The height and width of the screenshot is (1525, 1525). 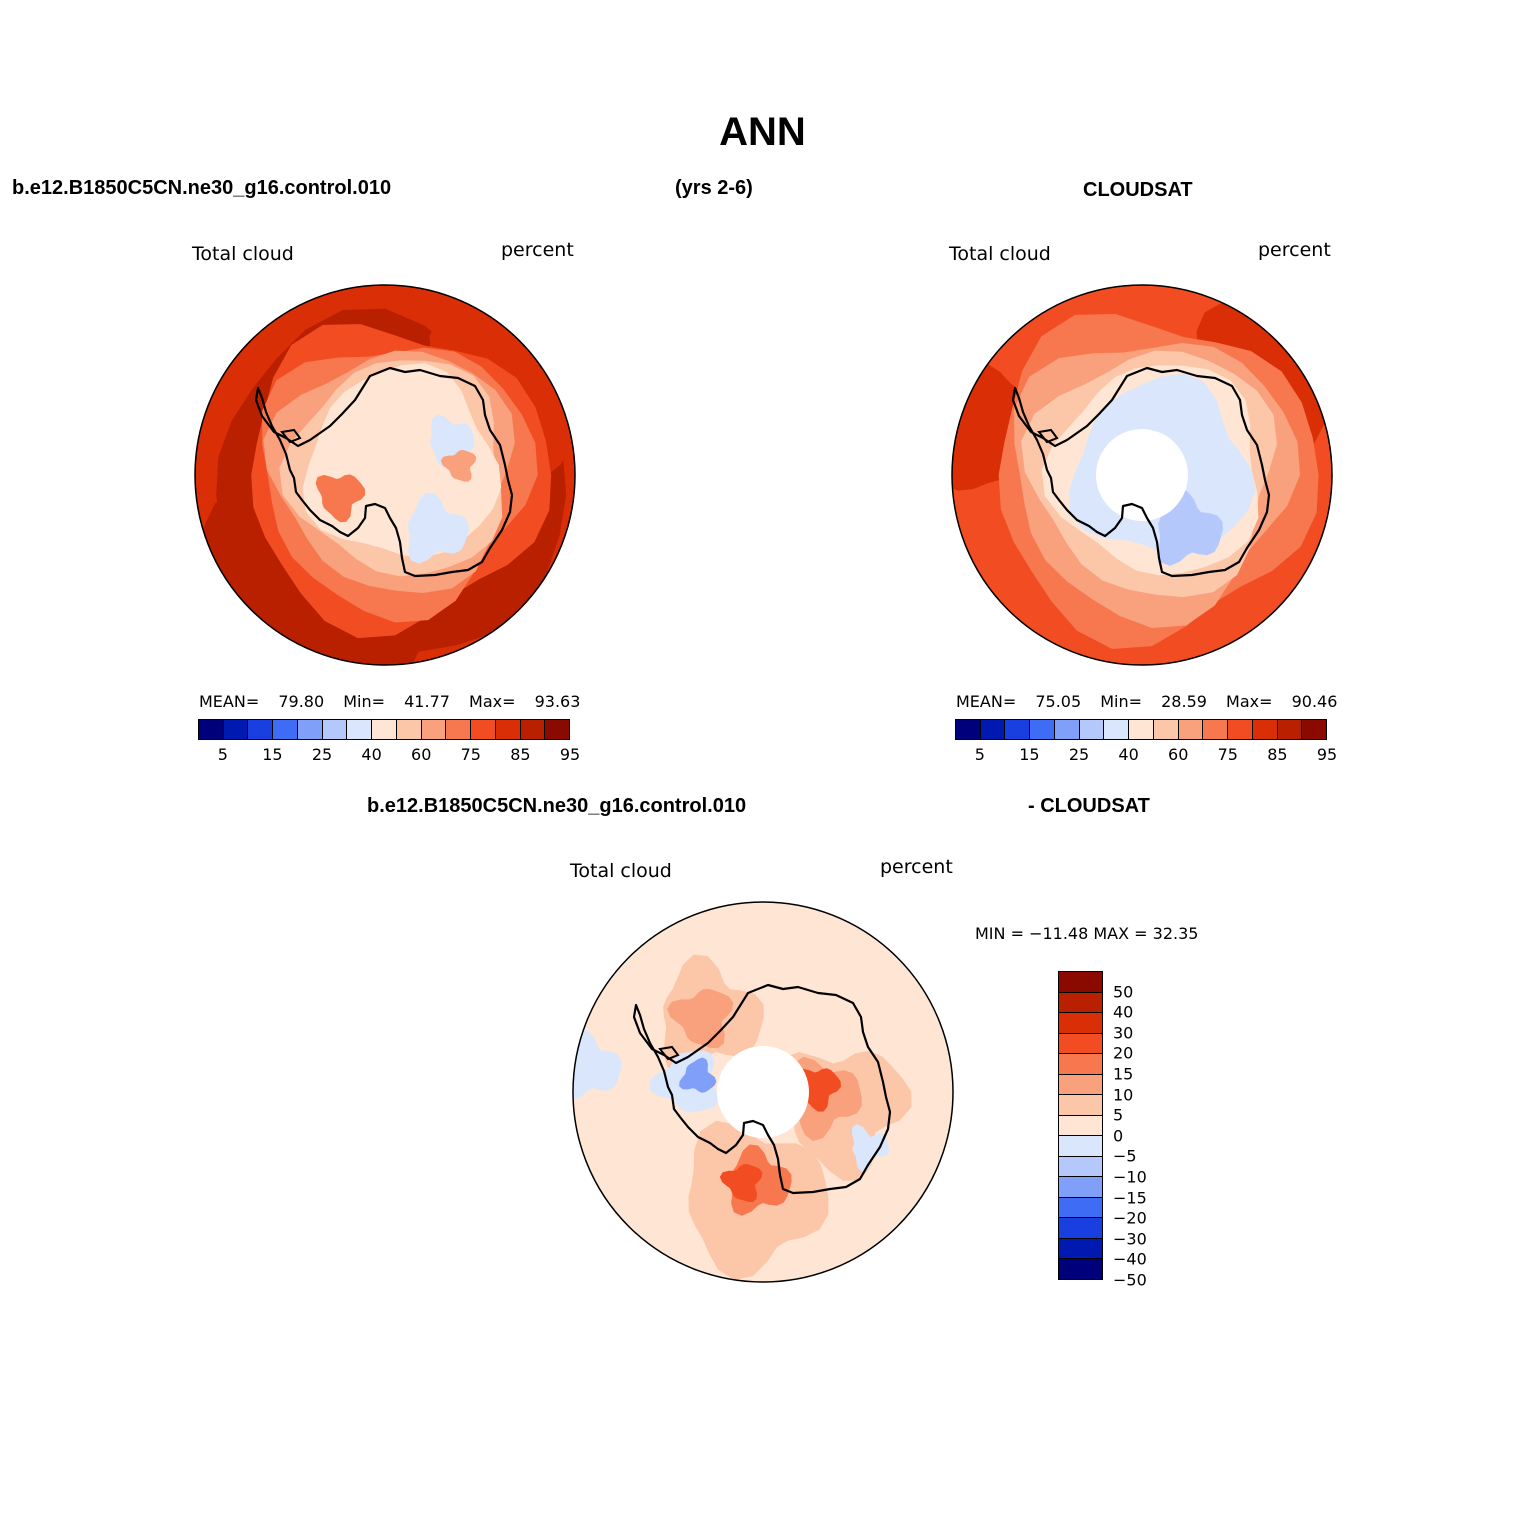 What do you see at coordinates (1125, 1156) in the screenshot?
I see `colorbar-tick-label: −5` at bounding box center [1125, 1156].